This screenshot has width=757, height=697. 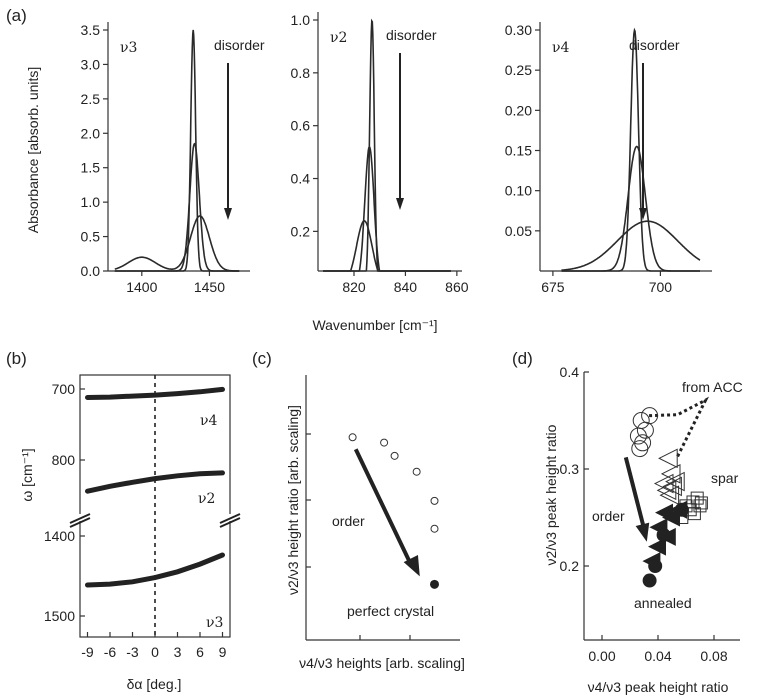 What do you see at coordinates (59, 616) in the screenshot?
I see `y-tick-label: 1500` at bounding box center [59, 616].